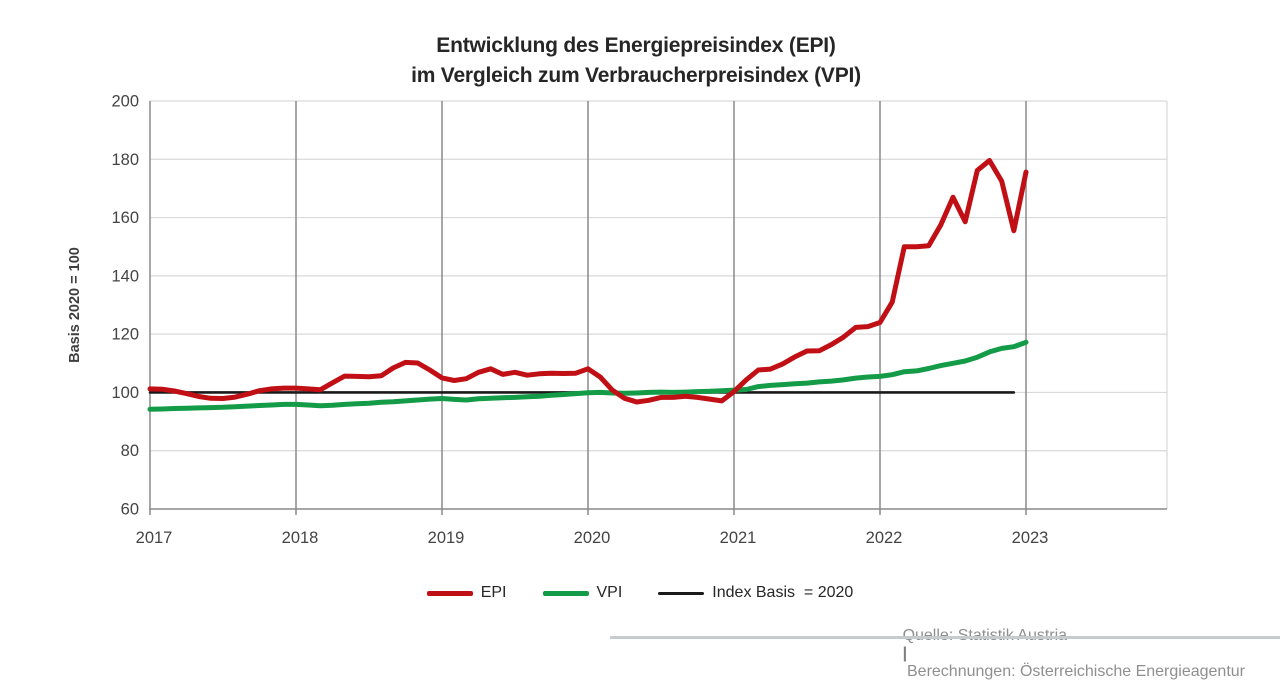  I want to click on x-tick-label: 2023, so click(1030, 538).